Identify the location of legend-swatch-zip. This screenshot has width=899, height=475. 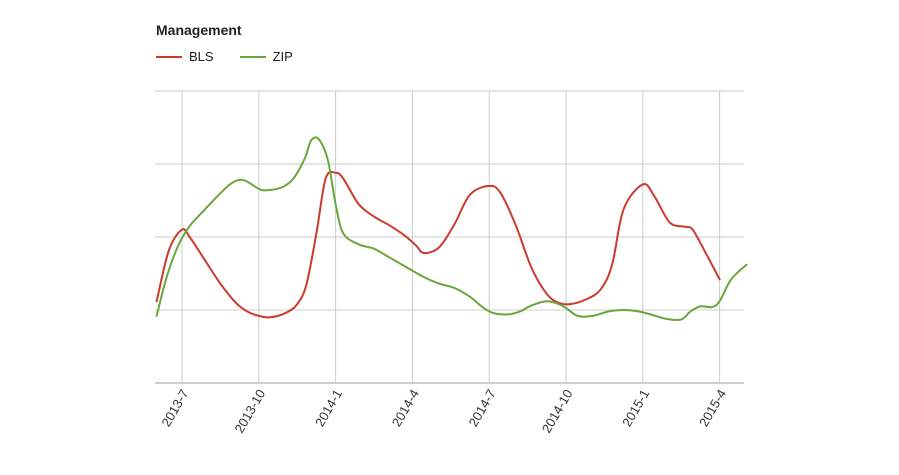
(252, 56).